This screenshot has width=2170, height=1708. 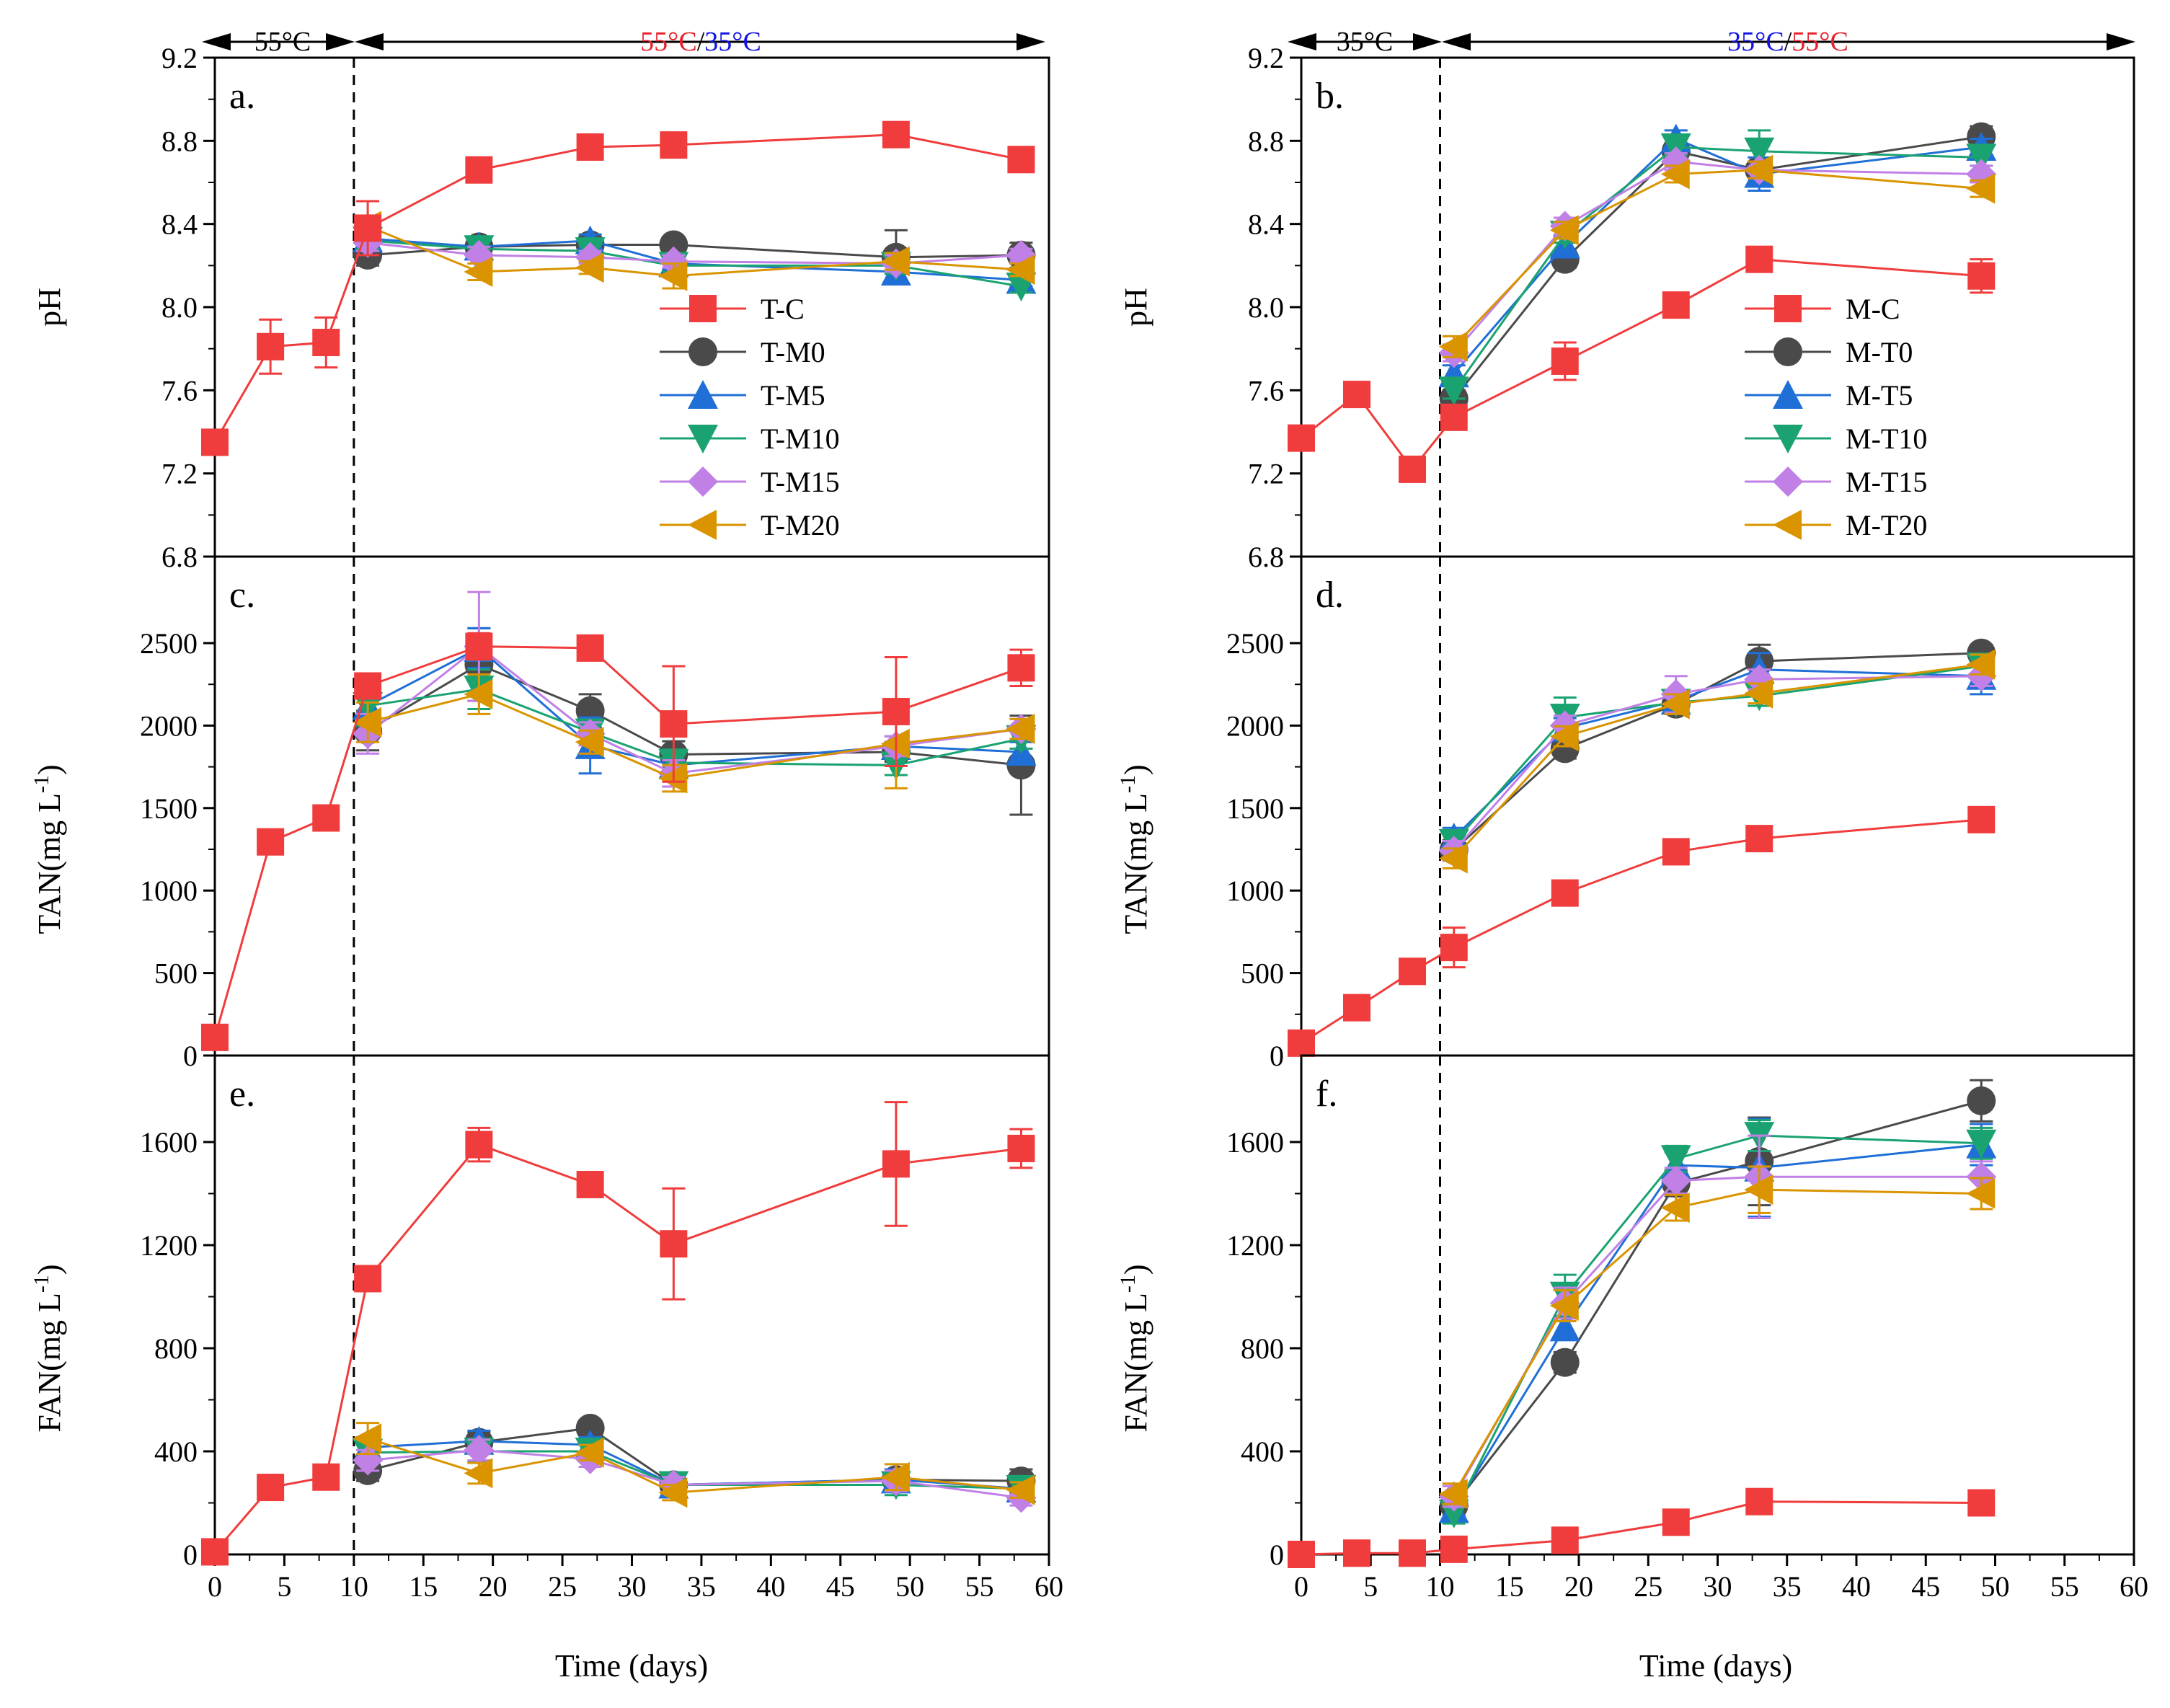 I want to click on panel-label: a., so click(x=242, y=97).